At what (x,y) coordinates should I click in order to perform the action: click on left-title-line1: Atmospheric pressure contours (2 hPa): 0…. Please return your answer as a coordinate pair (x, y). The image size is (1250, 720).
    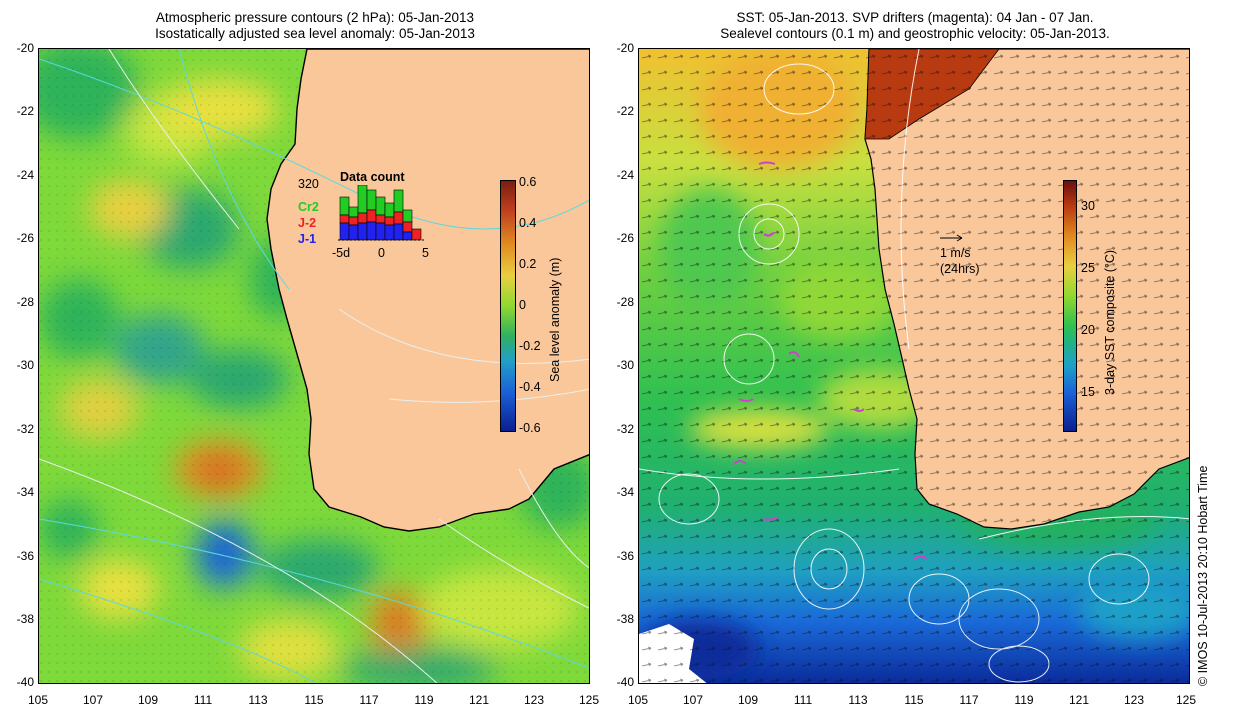
    Looking at the image, I should click on (315, 17).